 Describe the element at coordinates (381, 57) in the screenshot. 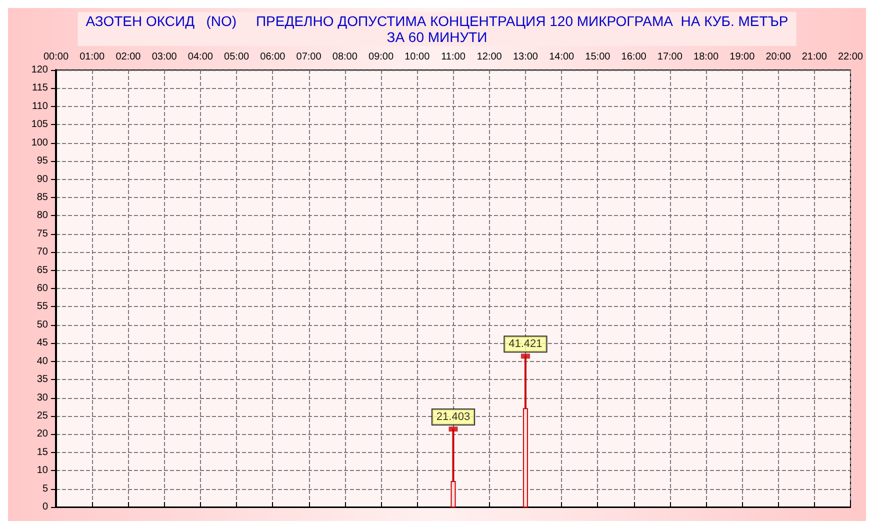

I see `x-tick-label: 09:00` at that location.